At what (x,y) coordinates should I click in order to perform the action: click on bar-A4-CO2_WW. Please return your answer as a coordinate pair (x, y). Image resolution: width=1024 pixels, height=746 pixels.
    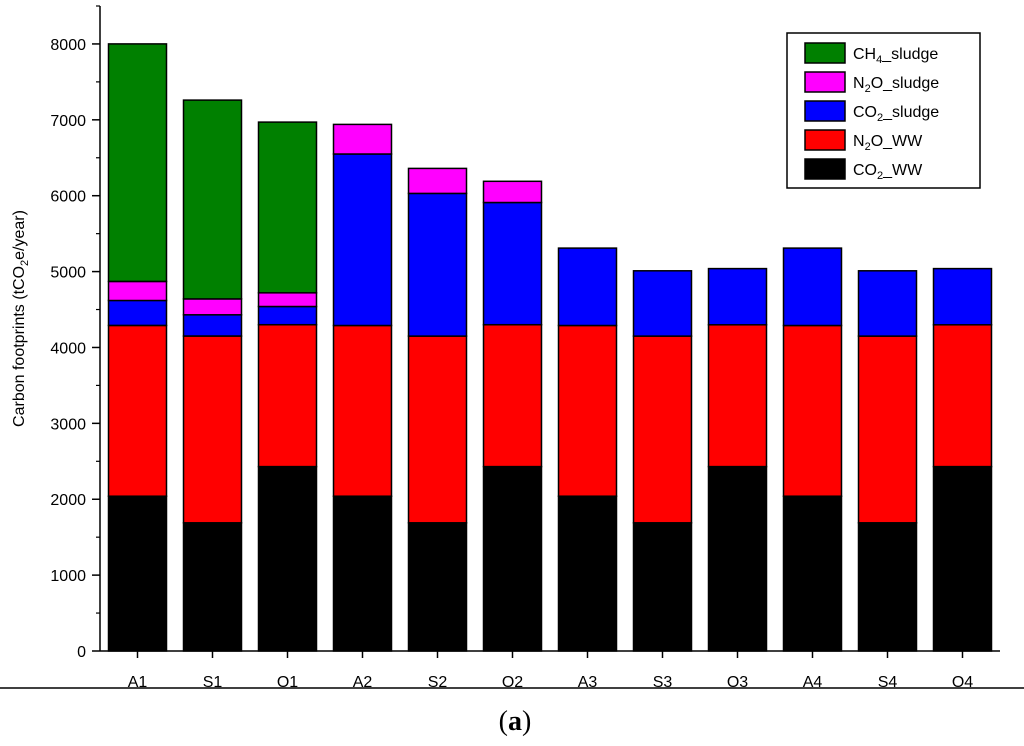
    Looking at the image, I should click on (812, 573).